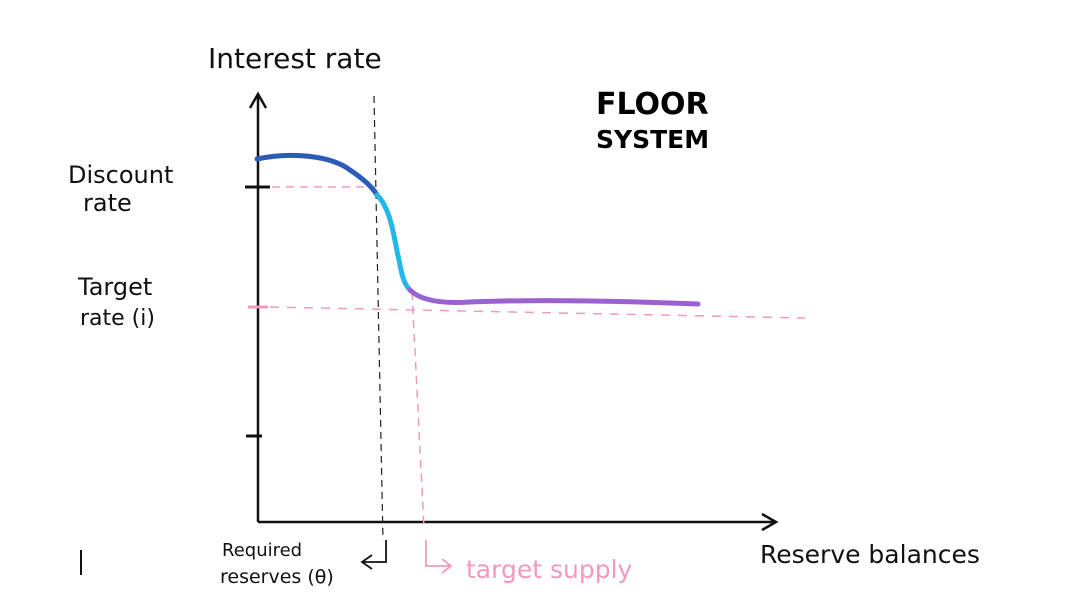  Describe the element at coordinates (537, 312) in the screenshot. I see `target-rate-guide` at that location.